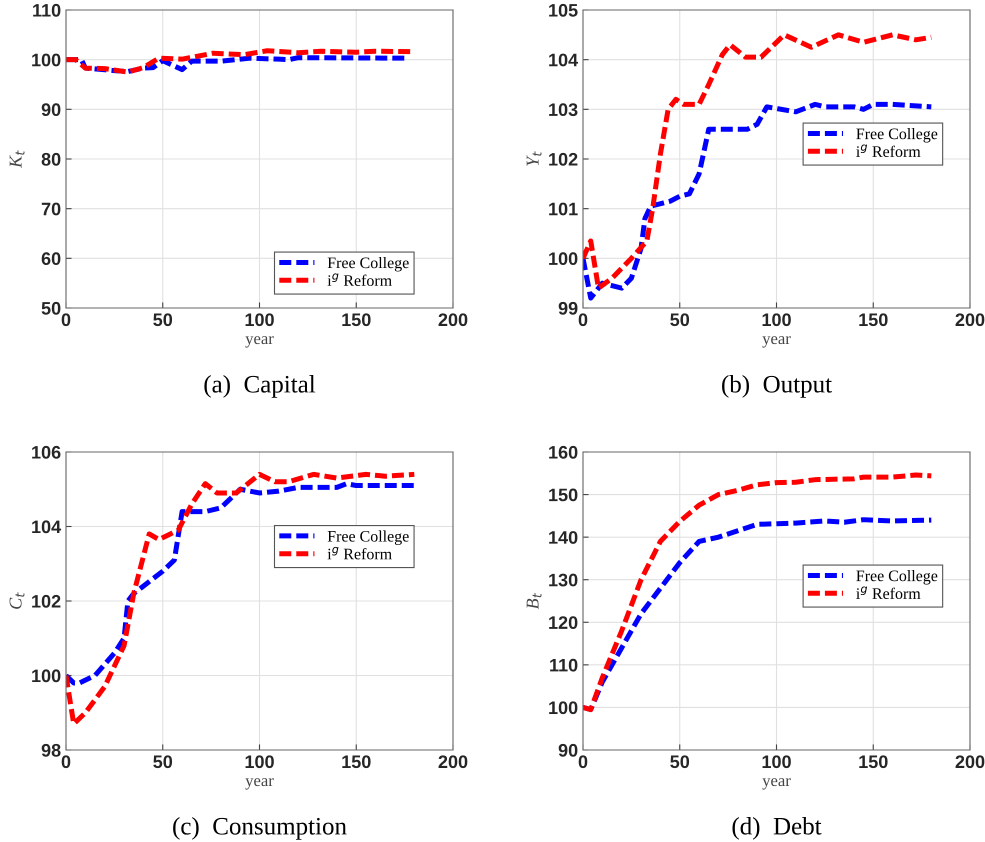  Describe the element at coordinates (534, 158) in the screenshot. I see `y-axis-title: Y$_{t}$` at that location.